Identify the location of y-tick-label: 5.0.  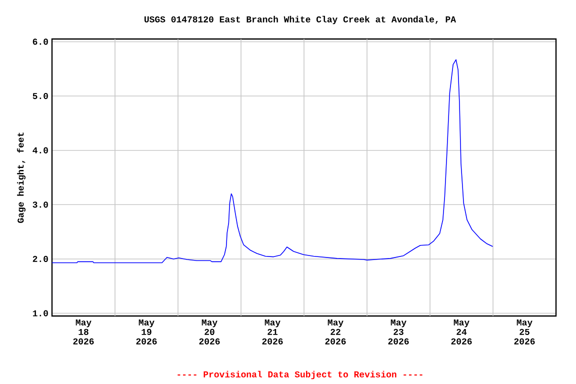
(40, 96).